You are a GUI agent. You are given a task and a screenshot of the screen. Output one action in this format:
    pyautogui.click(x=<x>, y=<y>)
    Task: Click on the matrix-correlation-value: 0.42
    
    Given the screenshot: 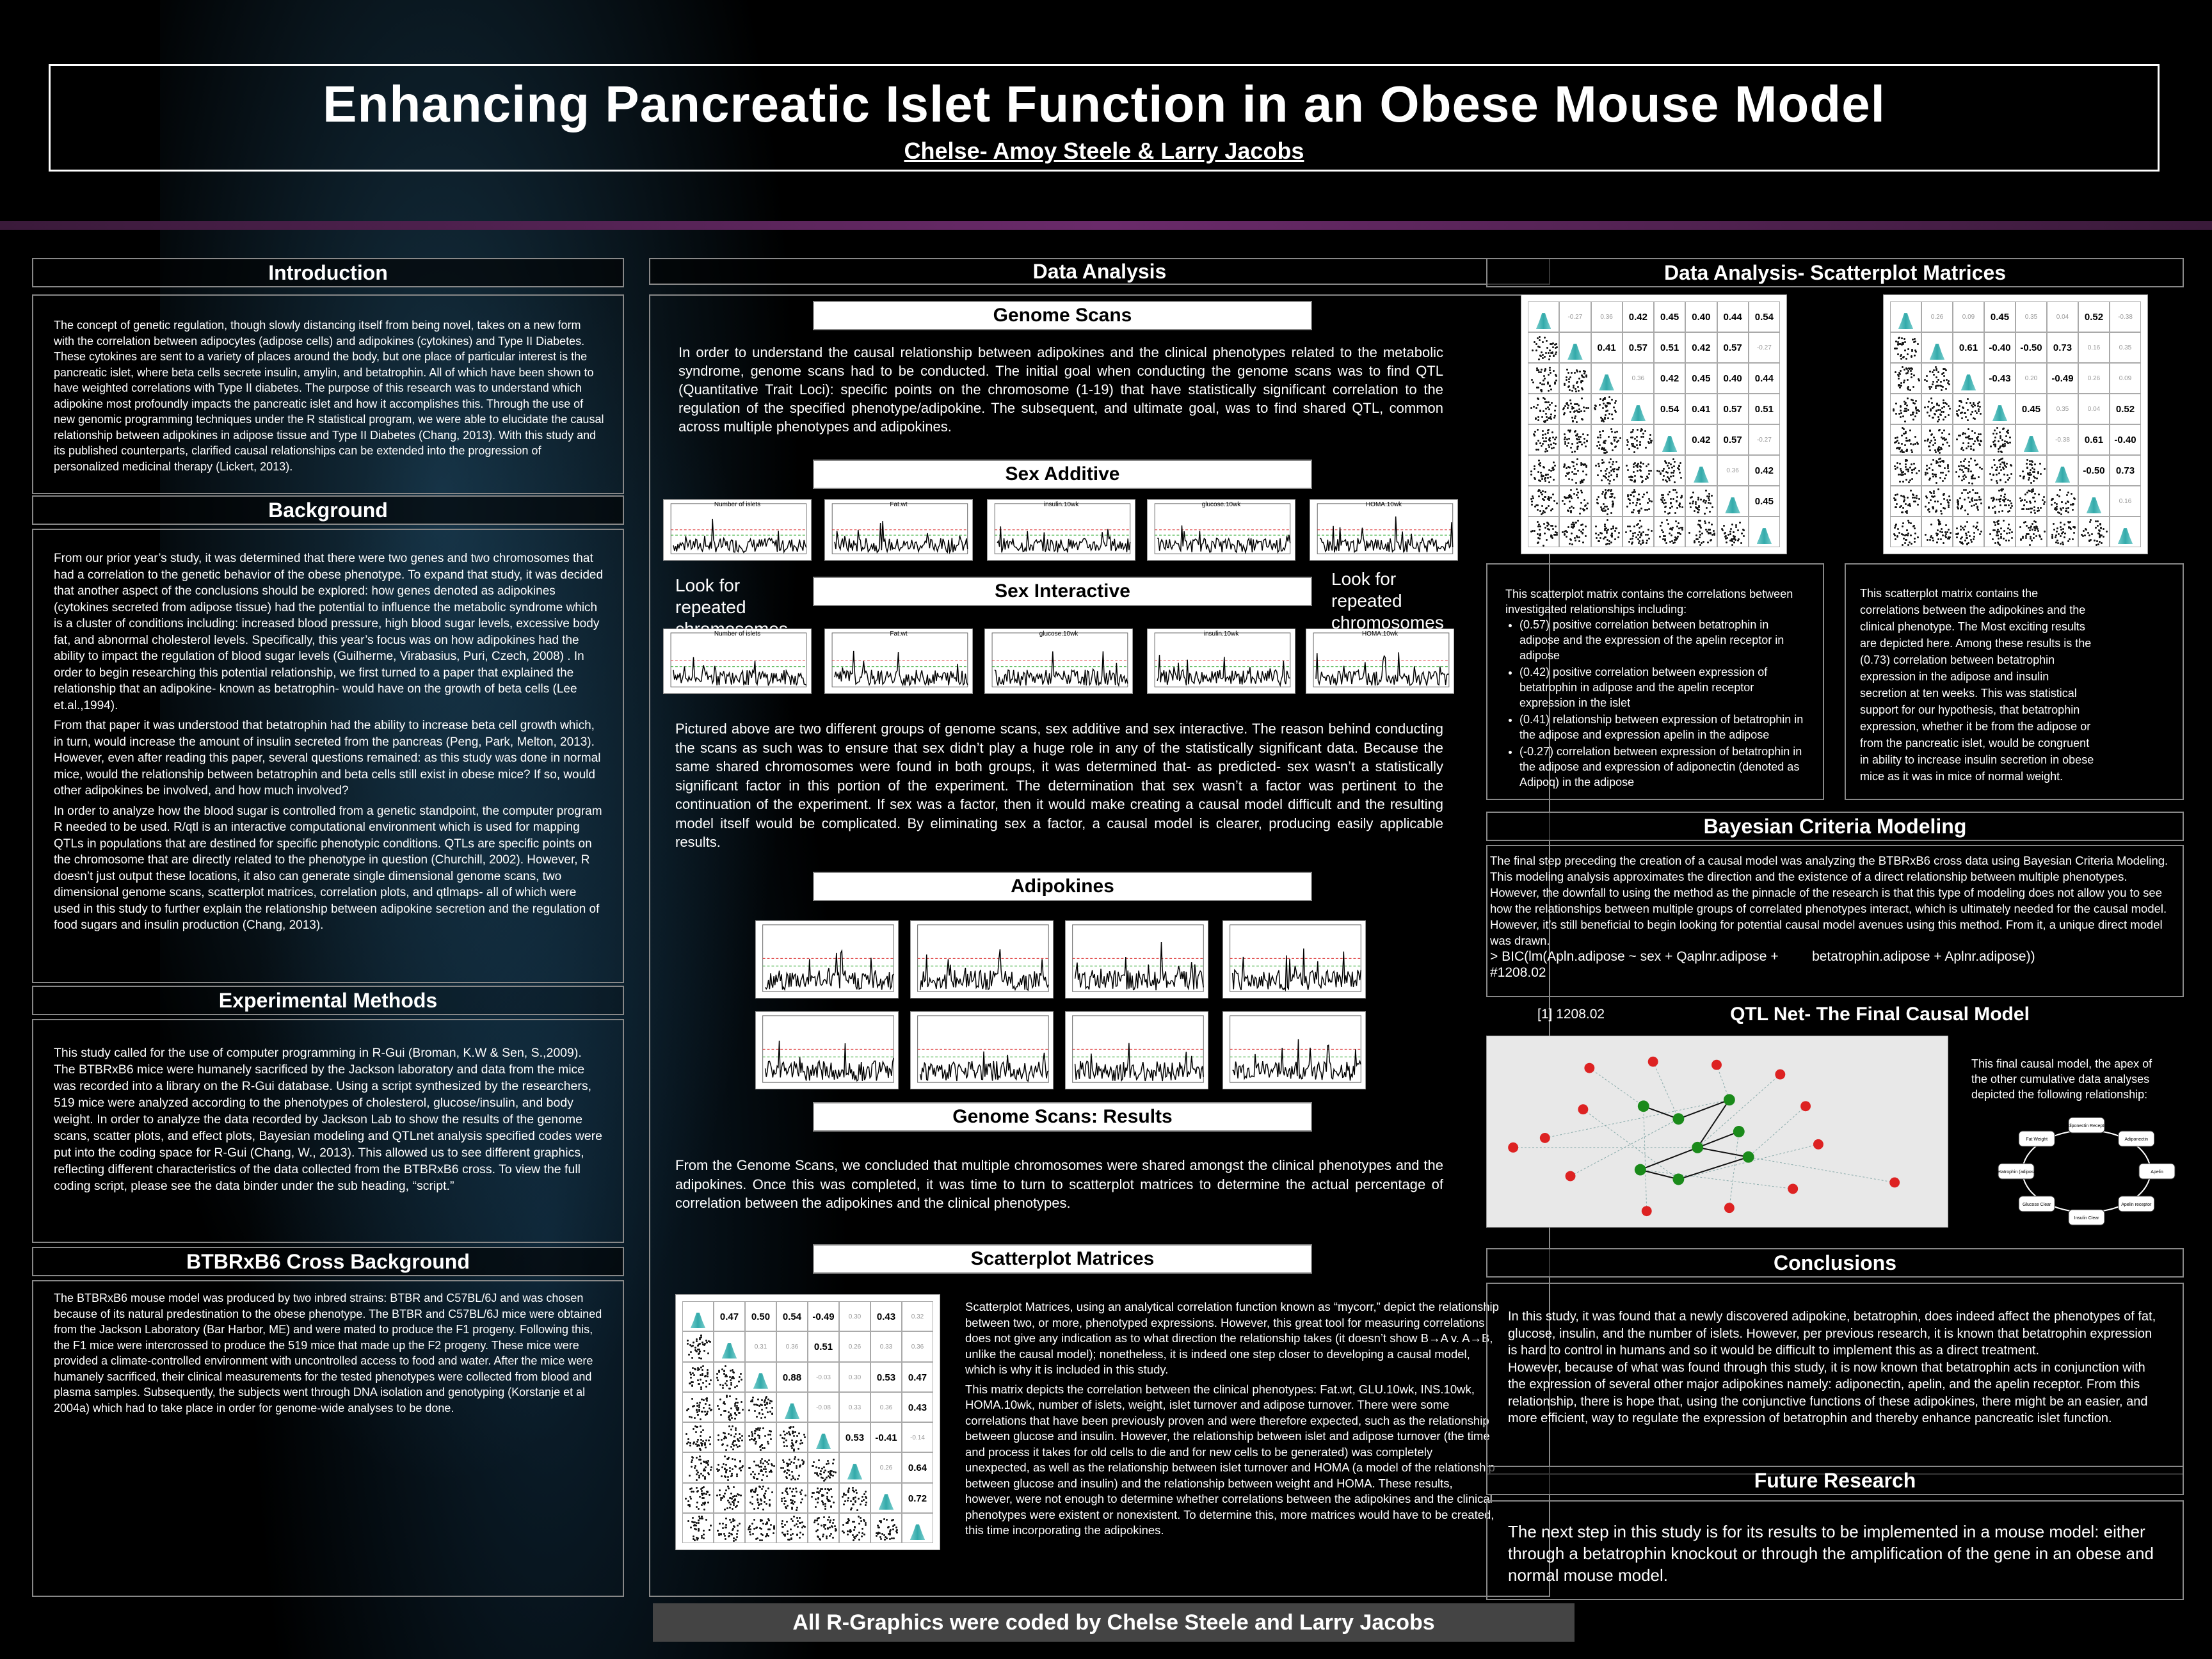 What is the action you would take?
    pyautogui.click(x=1701, y=439)
    